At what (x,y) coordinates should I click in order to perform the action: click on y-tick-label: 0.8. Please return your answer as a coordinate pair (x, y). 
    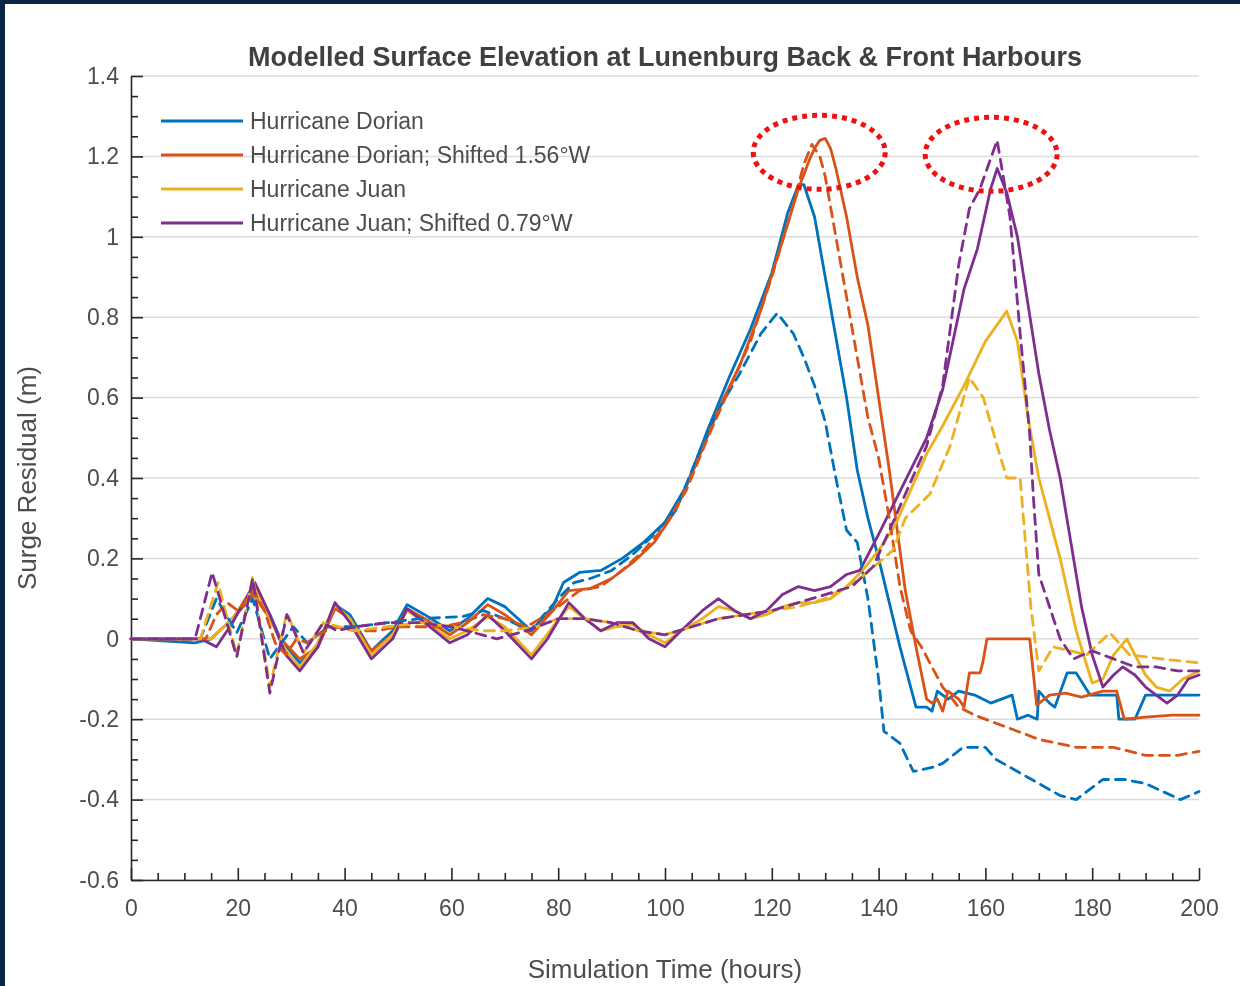
    Looking at the image, I should click on (103, 317).